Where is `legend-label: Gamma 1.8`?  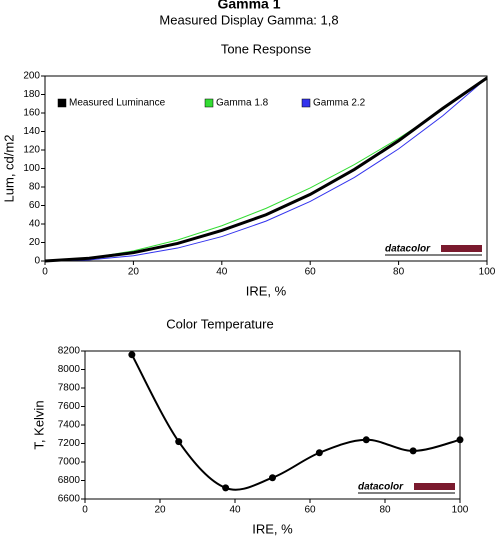
legend-label: Gamma 1.8 is located at coordinates (242, 103).